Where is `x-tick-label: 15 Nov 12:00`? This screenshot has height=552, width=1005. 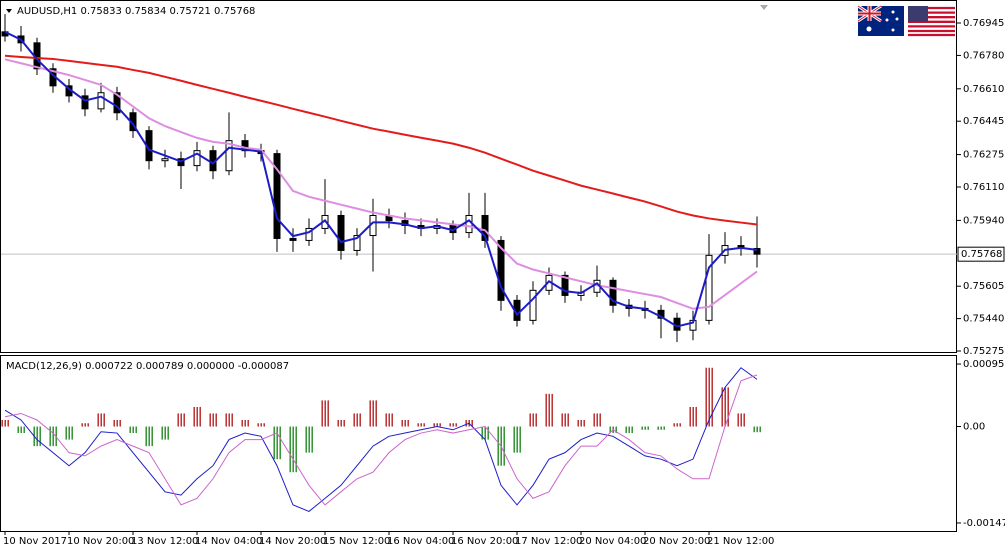 x-tick-label: 15 Nov 12:00 is located at coordinates (356, 541).